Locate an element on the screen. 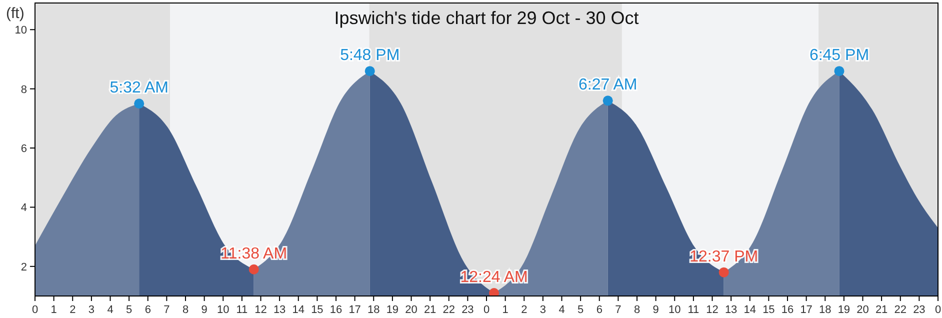 This screenshot has width=942, height=318. chart-title: Ipswich's tide chart for 29 Oct - 30 Oct is located at coordinates (486, 18).